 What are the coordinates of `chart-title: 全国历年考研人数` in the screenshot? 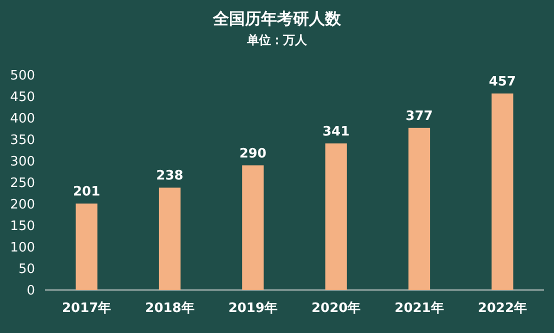 It's located at (277, 18).